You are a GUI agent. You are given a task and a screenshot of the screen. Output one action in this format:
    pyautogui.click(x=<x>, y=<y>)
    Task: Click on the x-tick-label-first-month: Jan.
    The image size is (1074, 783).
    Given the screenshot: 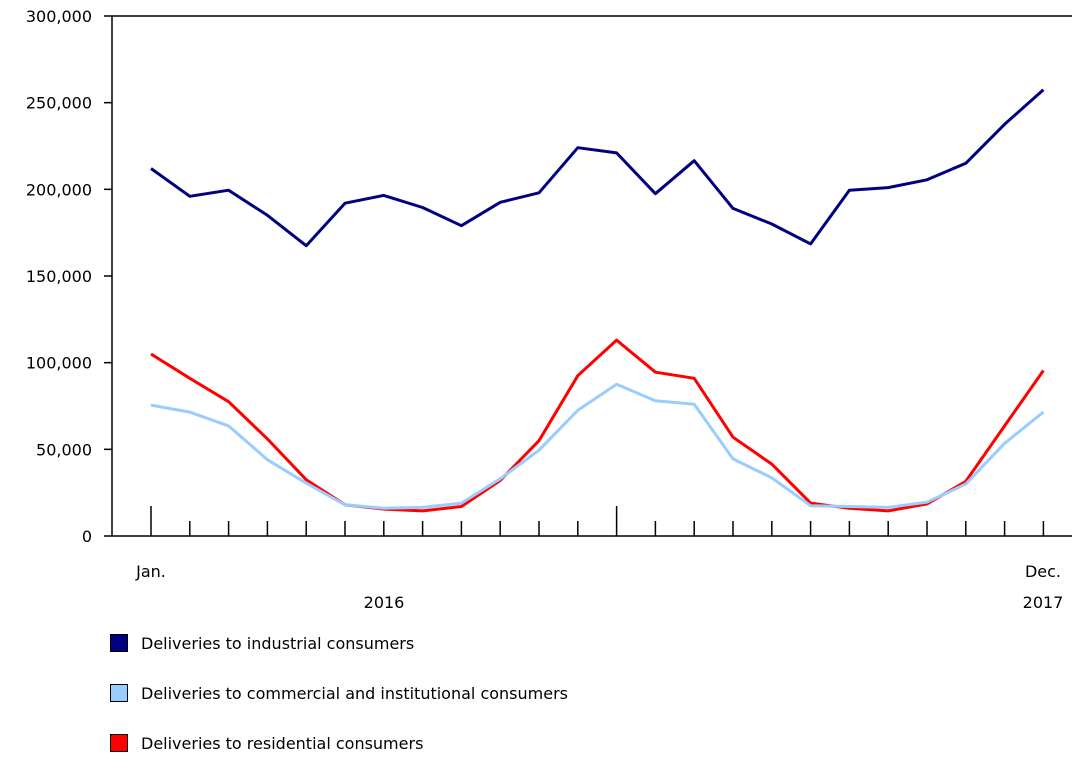 What is the action you would take?
    pyautogui.click(x=150, y=571)
    